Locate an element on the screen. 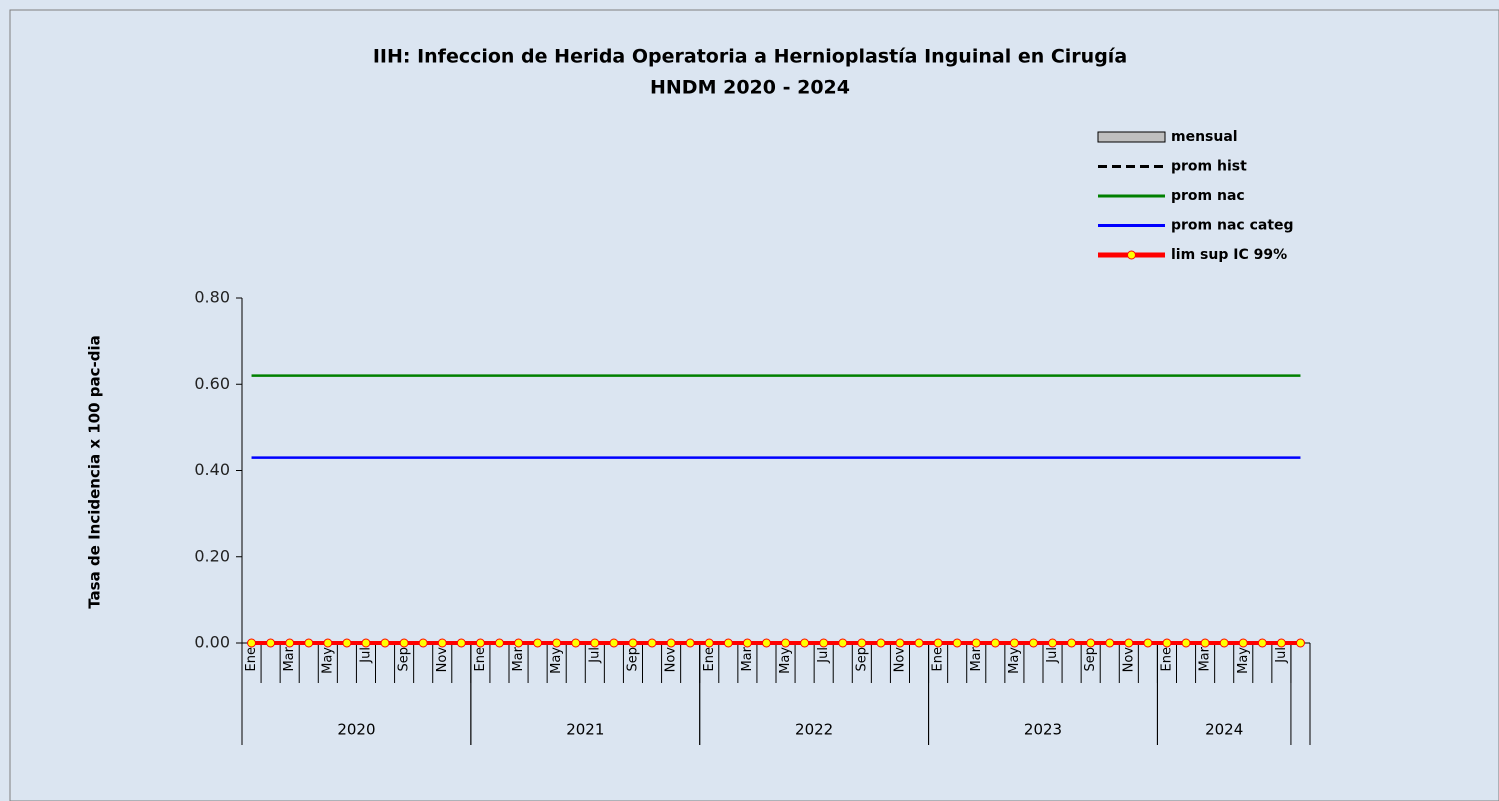 This screenshot has height=801, width=1499. group-label: 2023 is located at coordinates (1043, 730).